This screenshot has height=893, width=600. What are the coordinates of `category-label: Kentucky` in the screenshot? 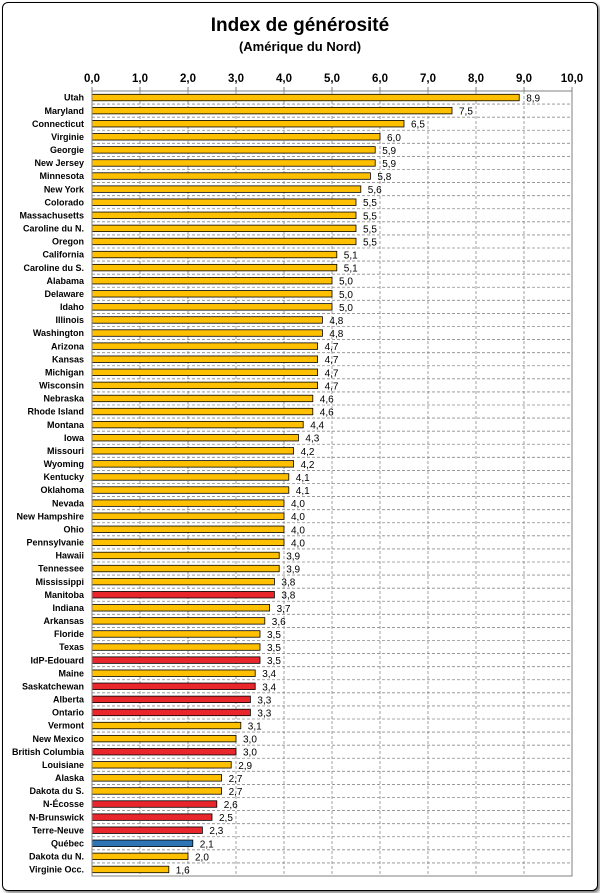 It's located at (63, 477).